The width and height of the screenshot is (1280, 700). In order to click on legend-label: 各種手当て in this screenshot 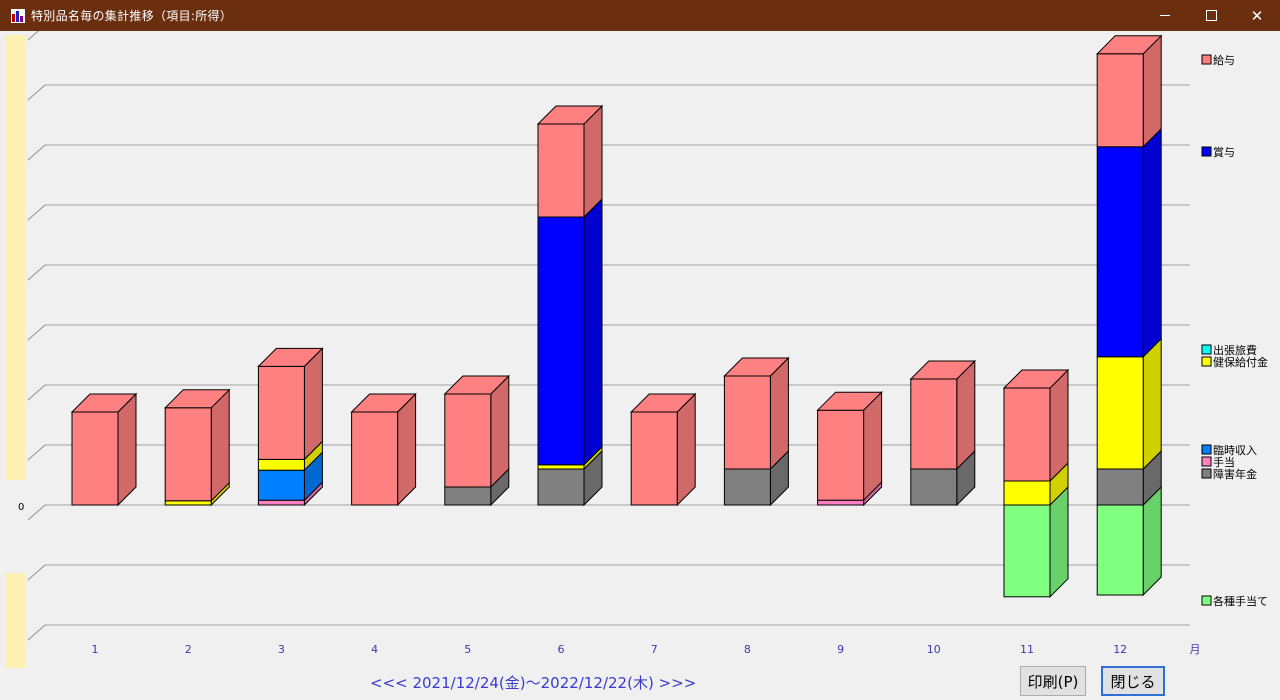, I will do `click(1240, 601)`.